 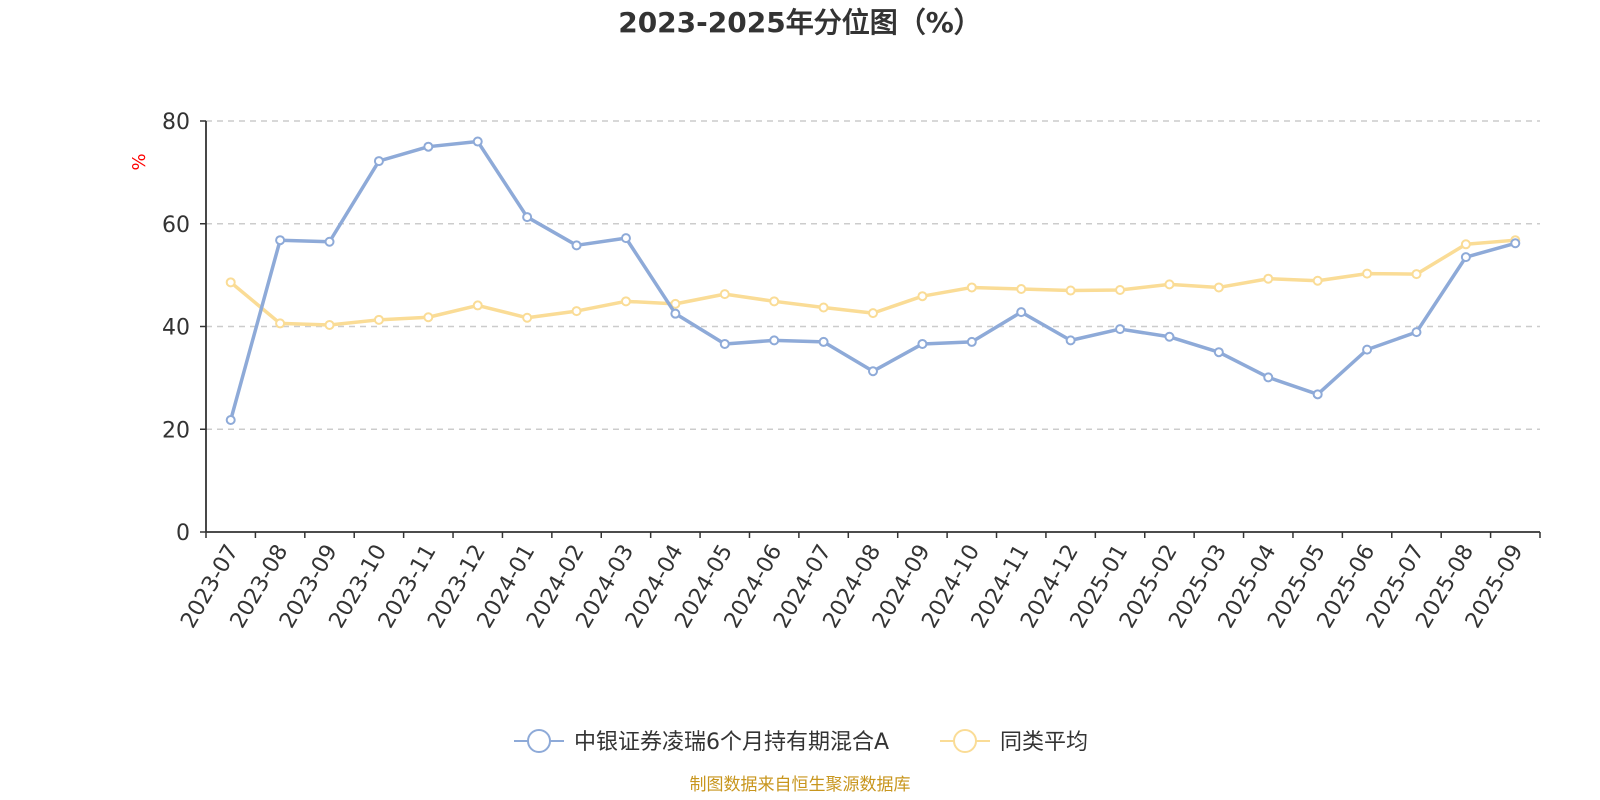 What do you see at coordinates (176, 225) in the screenshot?
I see `y-tick-label: 60` at bounding box center [176, 225].